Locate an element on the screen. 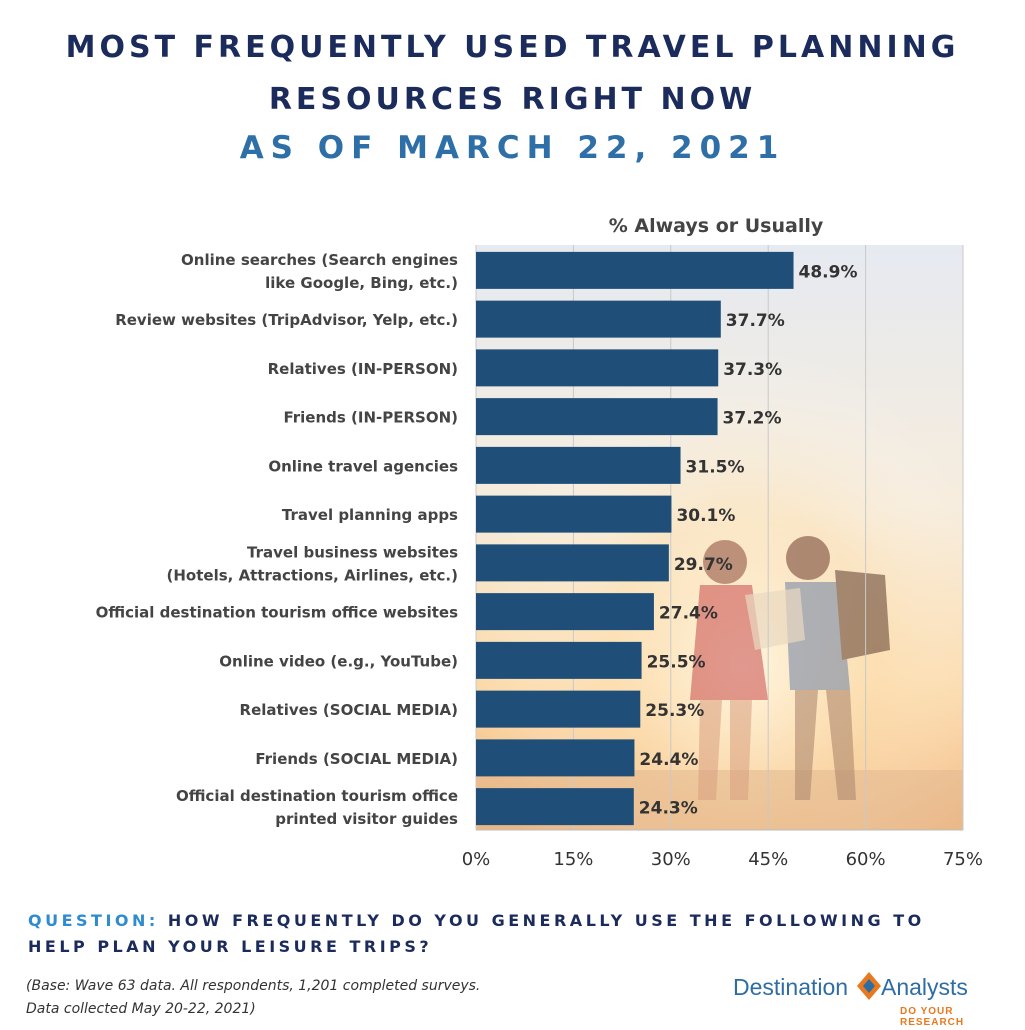  logo-word2: Analysts is located at coordinates (924, 987).